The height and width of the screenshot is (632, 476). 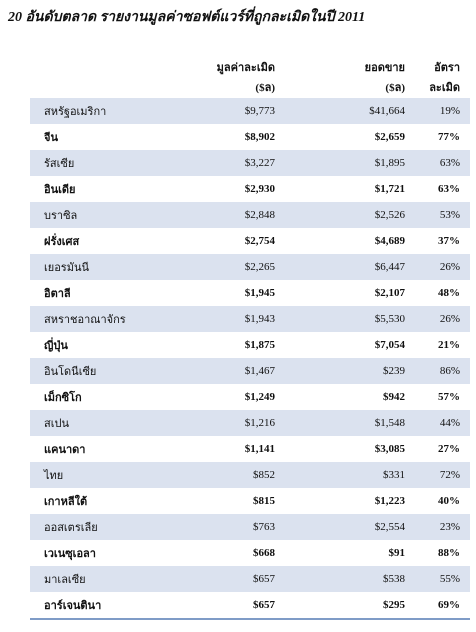 What do you see at coordinates (350, 319) in the screenshot?
I see `value-cell: $5,530` at bounding box center [350, 319].